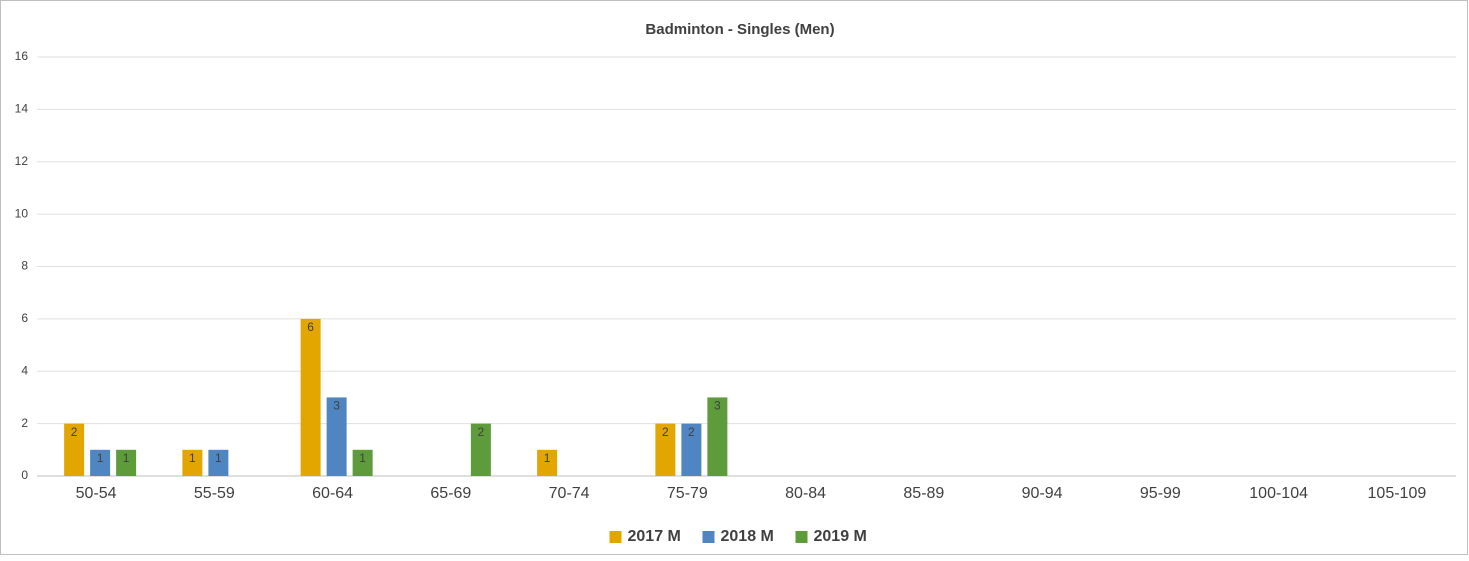 This screenshot has width=1469, height=561. What do you see at coordinates (923, 493) in the screenshot?
I see `x-tick-label: 85-89` at bounding box center [923, 493].